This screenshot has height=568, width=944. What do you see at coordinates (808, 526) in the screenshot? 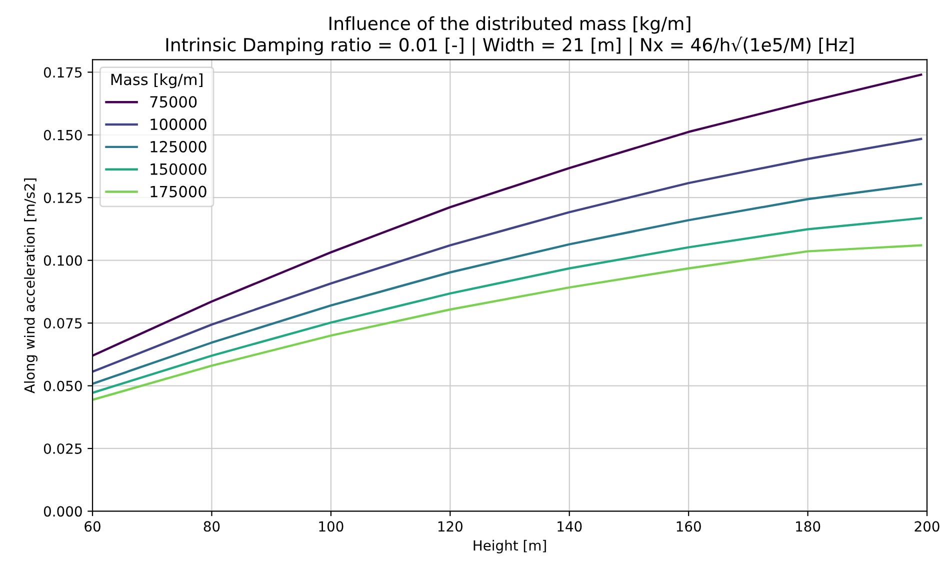
I see `x-tick-label: 180` at bounding box center [808, 526].